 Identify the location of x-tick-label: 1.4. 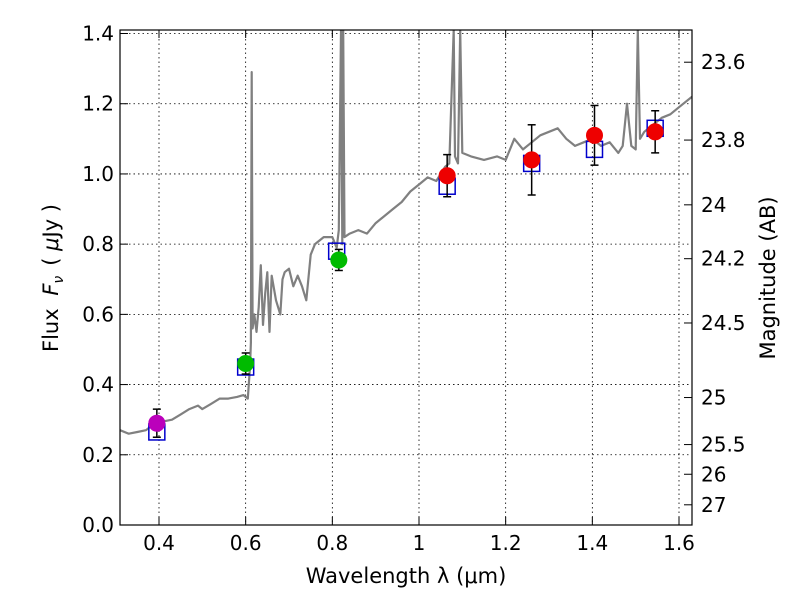
(592, 543).